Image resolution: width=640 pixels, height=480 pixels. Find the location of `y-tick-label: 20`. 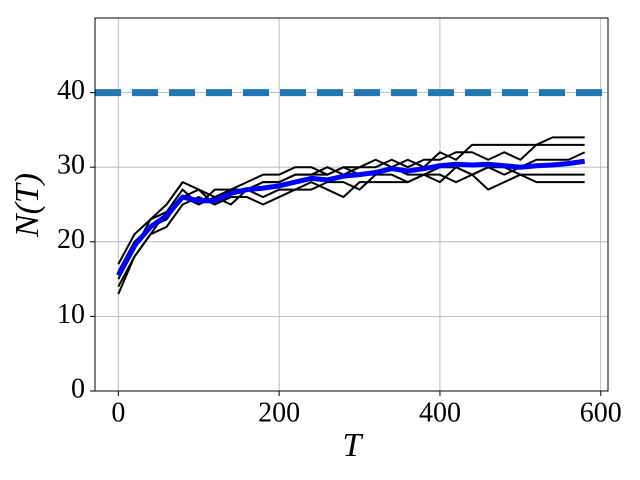

y-tick-label: 20 is located at coordinates (71, 239).